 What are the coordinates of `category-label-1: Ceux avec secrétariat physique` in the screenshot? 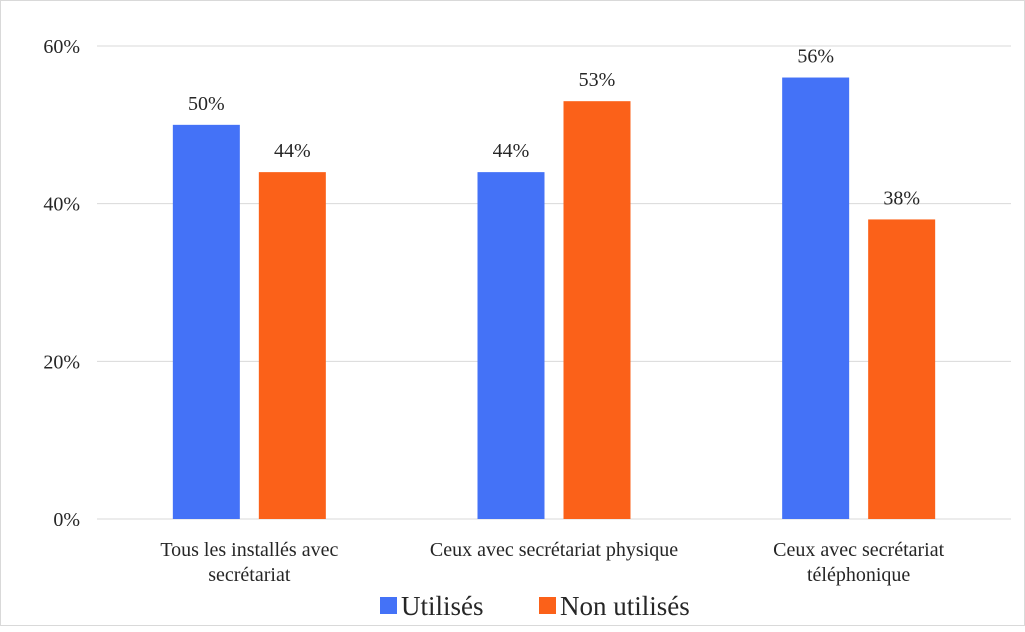 It's located at (554, 550).